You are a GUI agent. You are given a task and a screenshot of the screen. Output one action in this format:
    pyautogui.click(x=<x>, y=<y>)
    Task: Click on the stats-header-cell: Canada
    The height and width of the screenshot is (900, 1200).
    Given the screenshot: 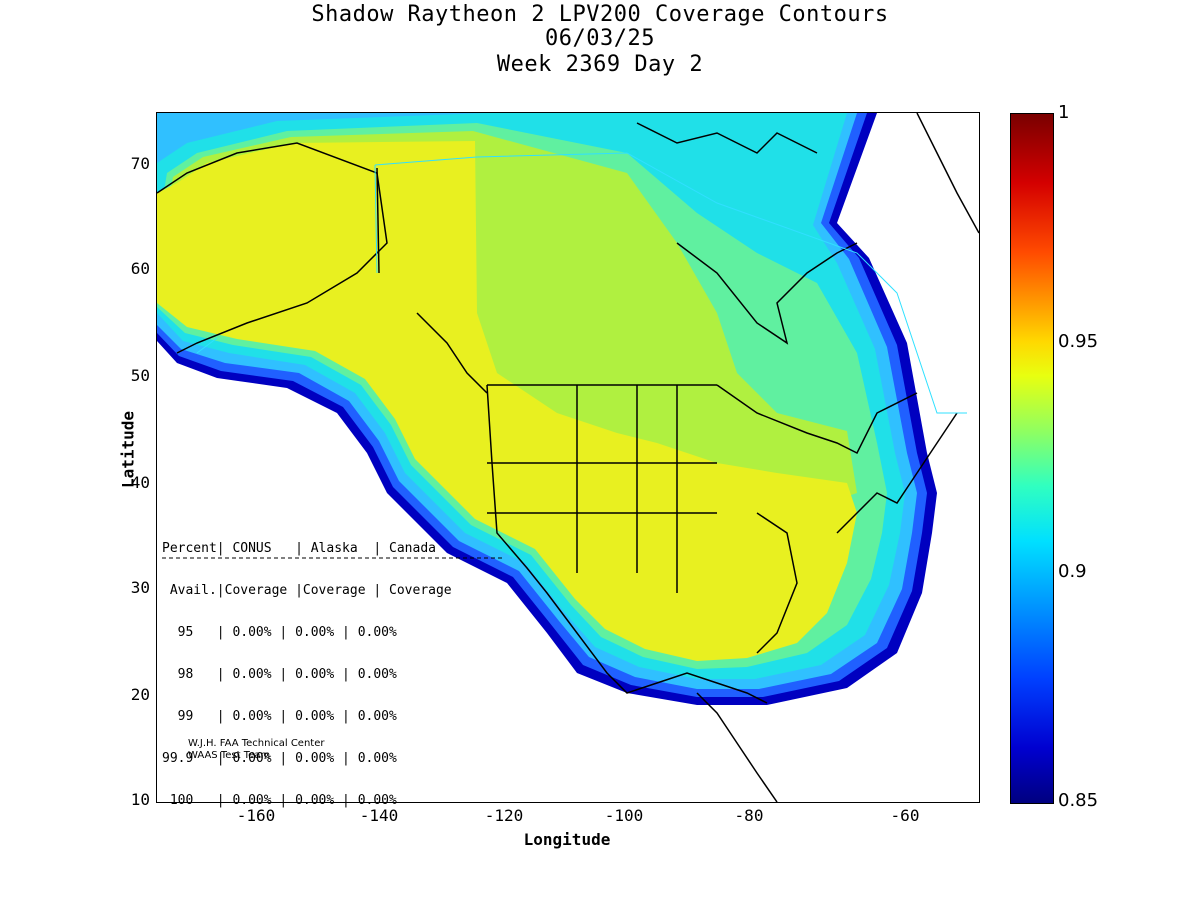 What is the action you would take?
    pyautogui.click(x=412, y=548)
    